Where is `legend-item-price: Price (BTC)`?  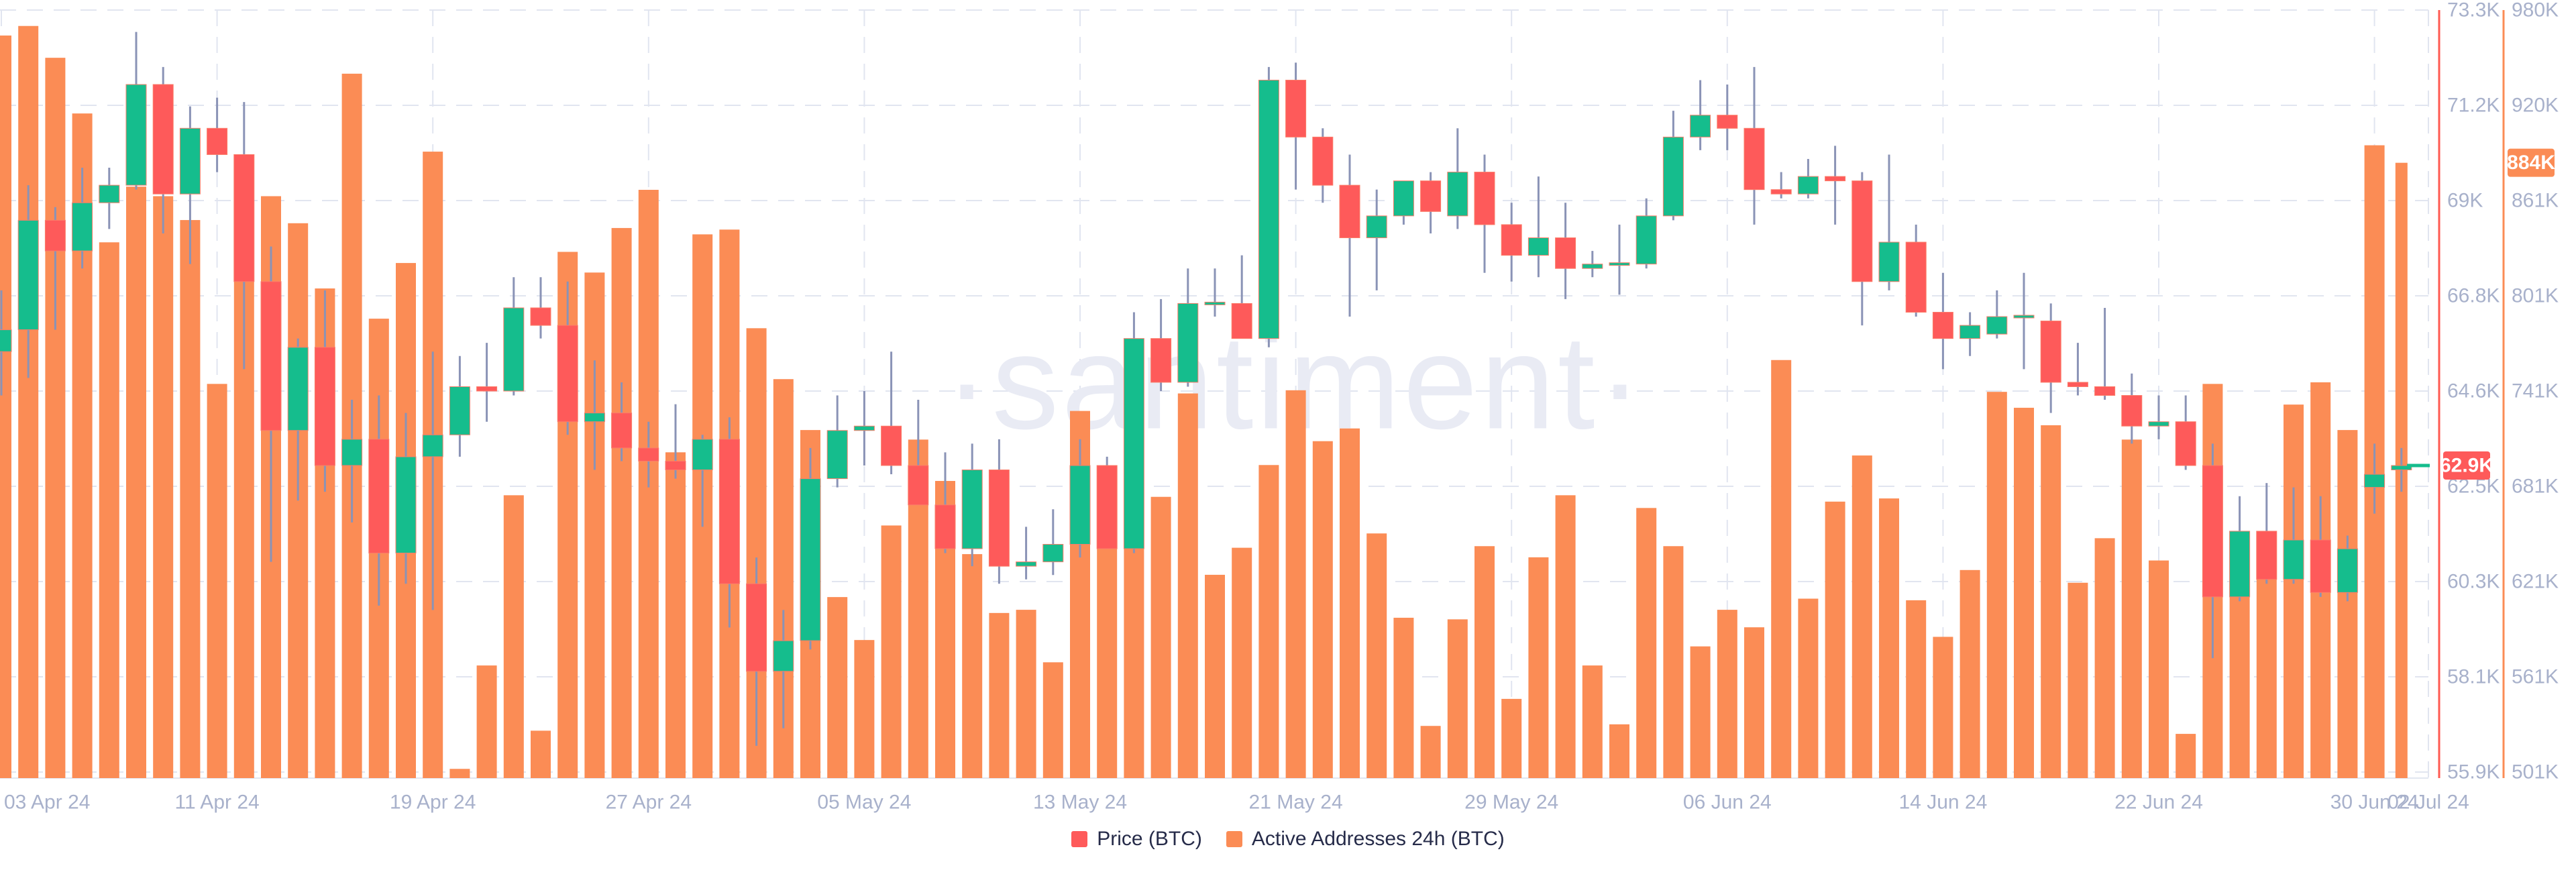 legend-item-price: Price (BTC) is located at coordinates (1136, 839).